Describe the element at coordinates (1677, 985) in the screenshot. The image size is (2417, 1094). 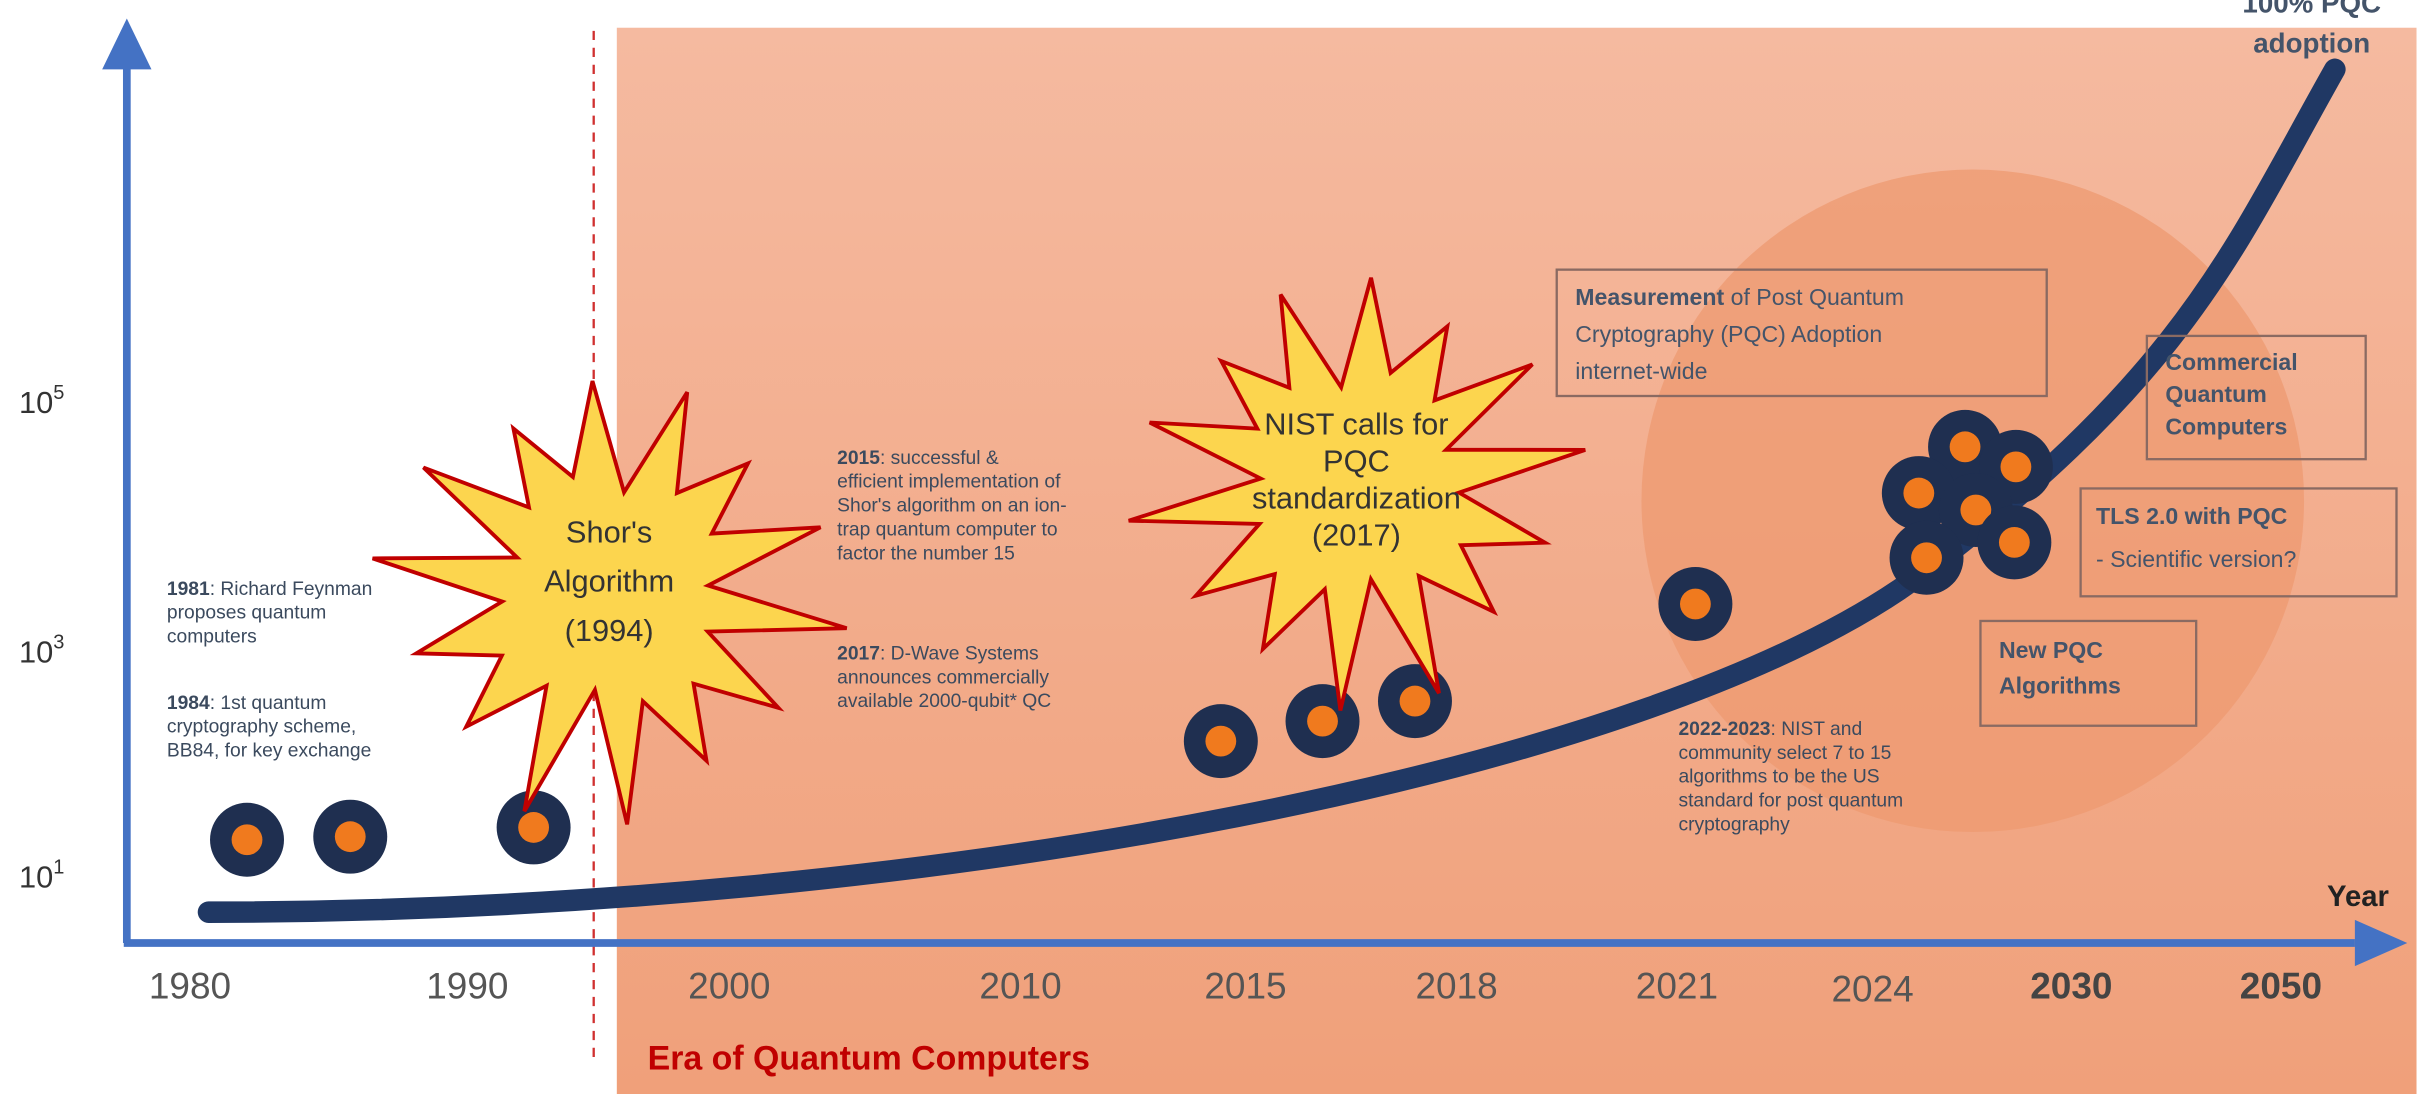
I see `x-tick: 2021` at that location.